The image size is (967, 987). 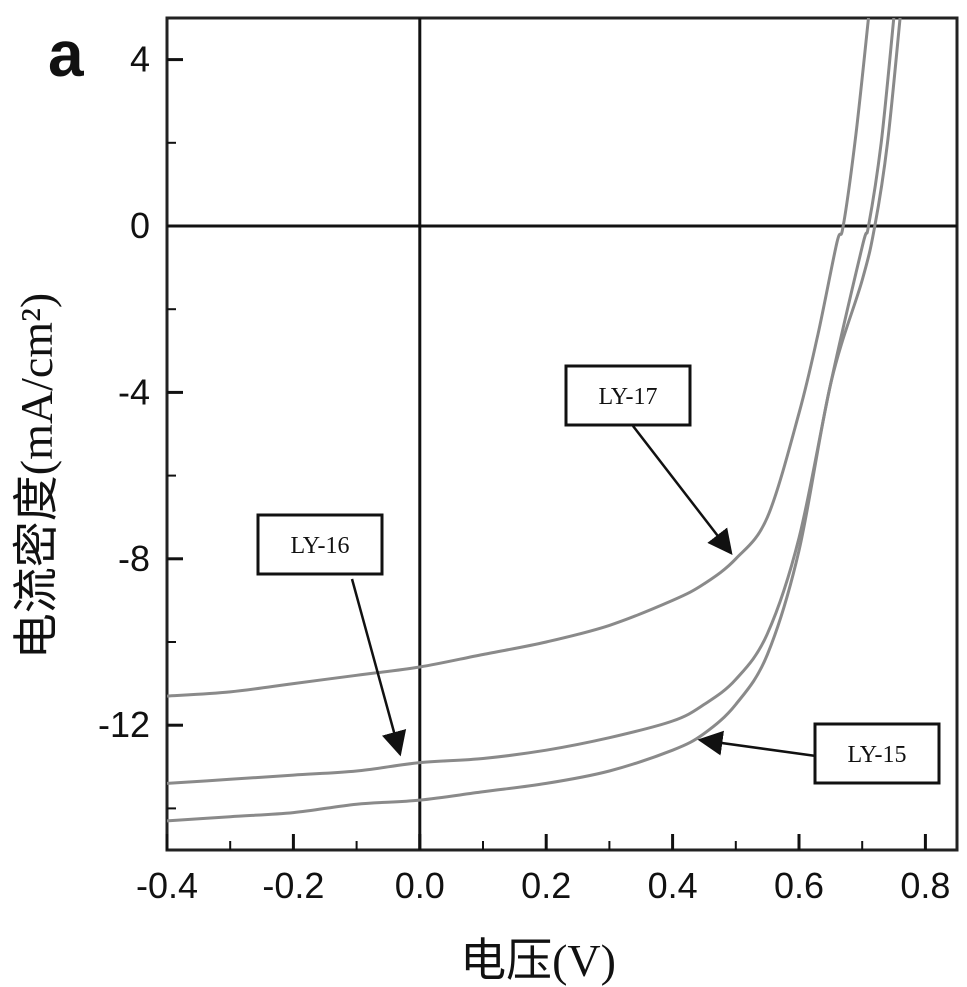 I want to click on y-axis-title: 电流密度(mA/cm²), so click(x=36, y=476).